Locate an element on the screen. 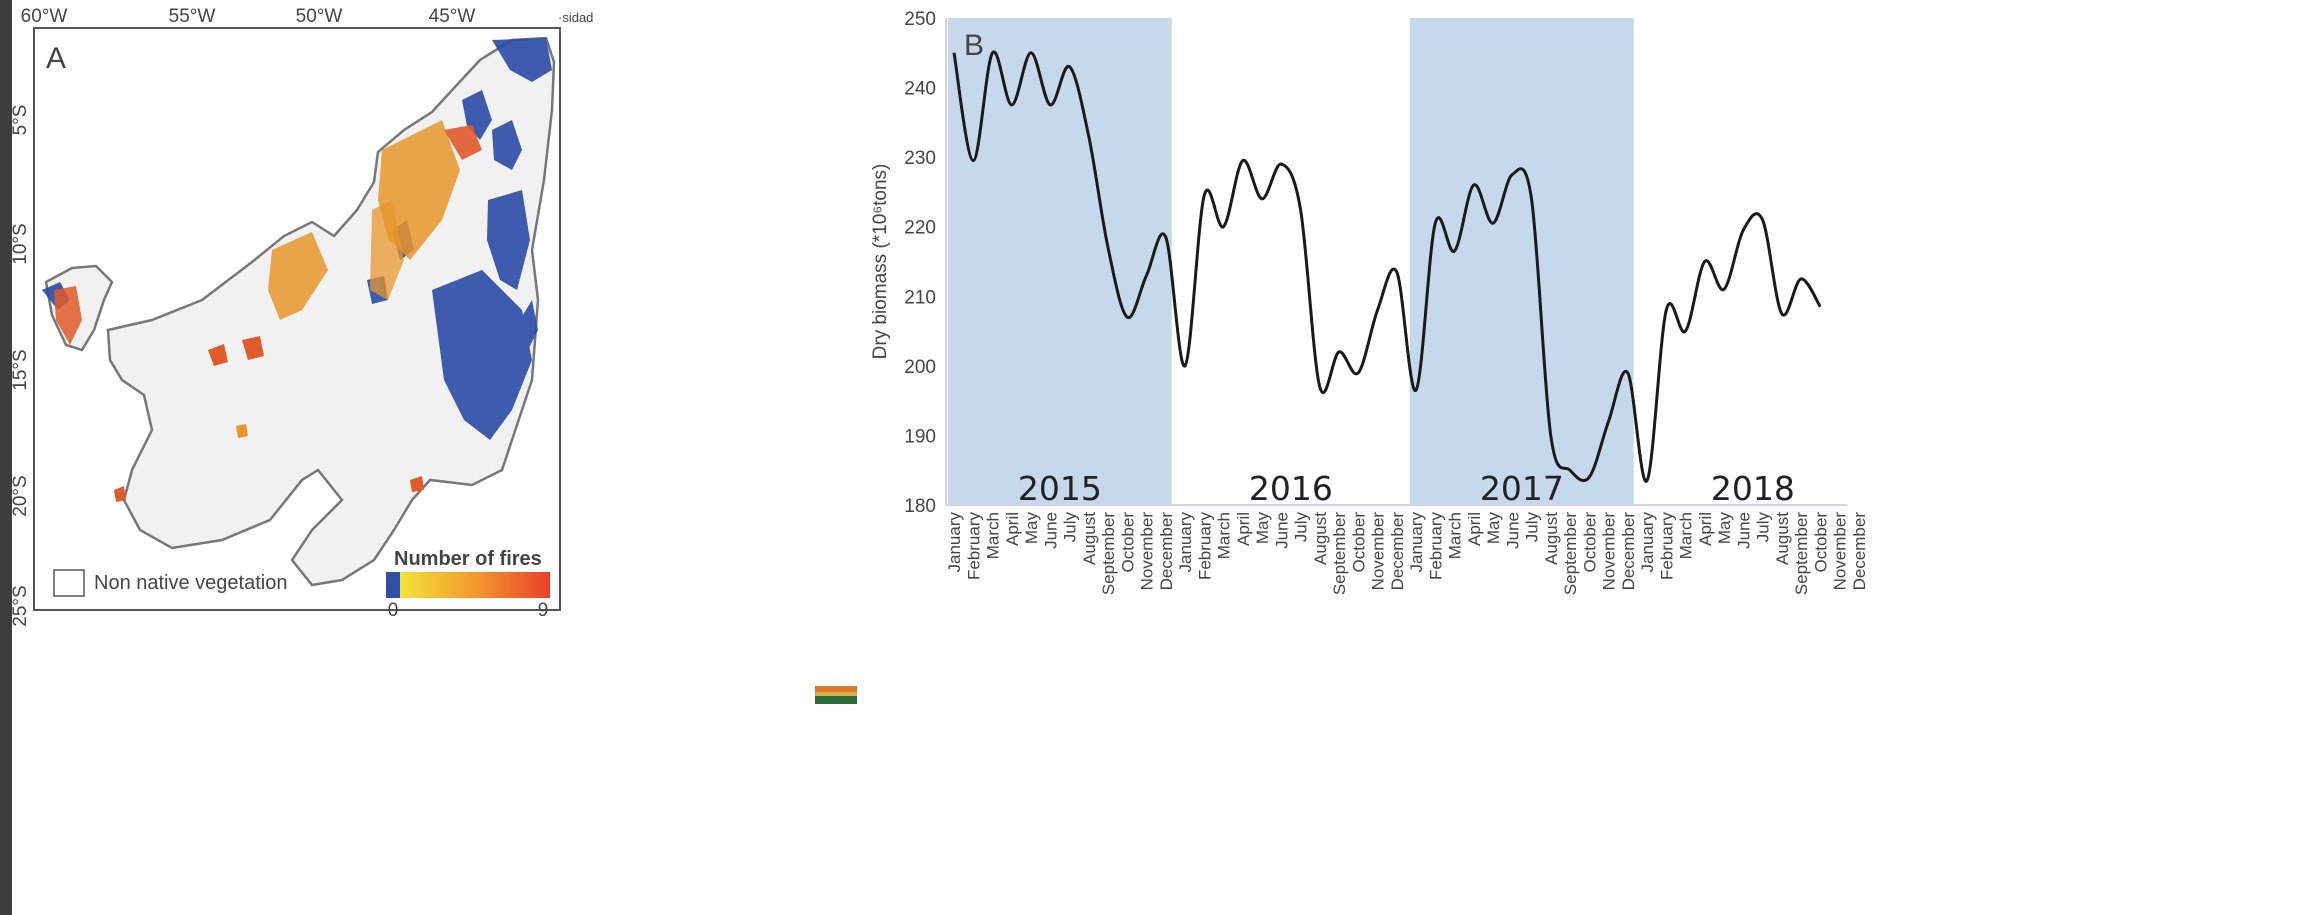 This screenshot has height=915, width=2322. lon-tick-45w: 45°W is located at coordinates (452, 16).